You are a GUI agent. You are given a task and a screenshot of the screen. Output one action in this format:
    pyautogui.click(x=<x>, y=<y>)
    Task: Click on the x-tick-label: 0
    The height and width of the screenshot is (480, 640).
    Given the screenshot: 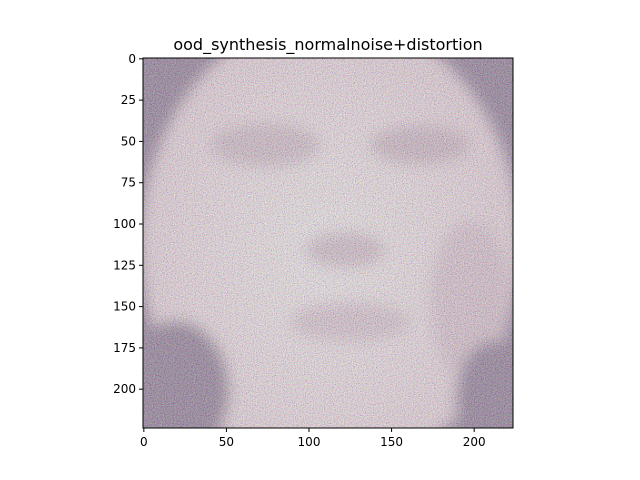 What is the action you would take?
    pyautogui.click(x=144, y=442)
    